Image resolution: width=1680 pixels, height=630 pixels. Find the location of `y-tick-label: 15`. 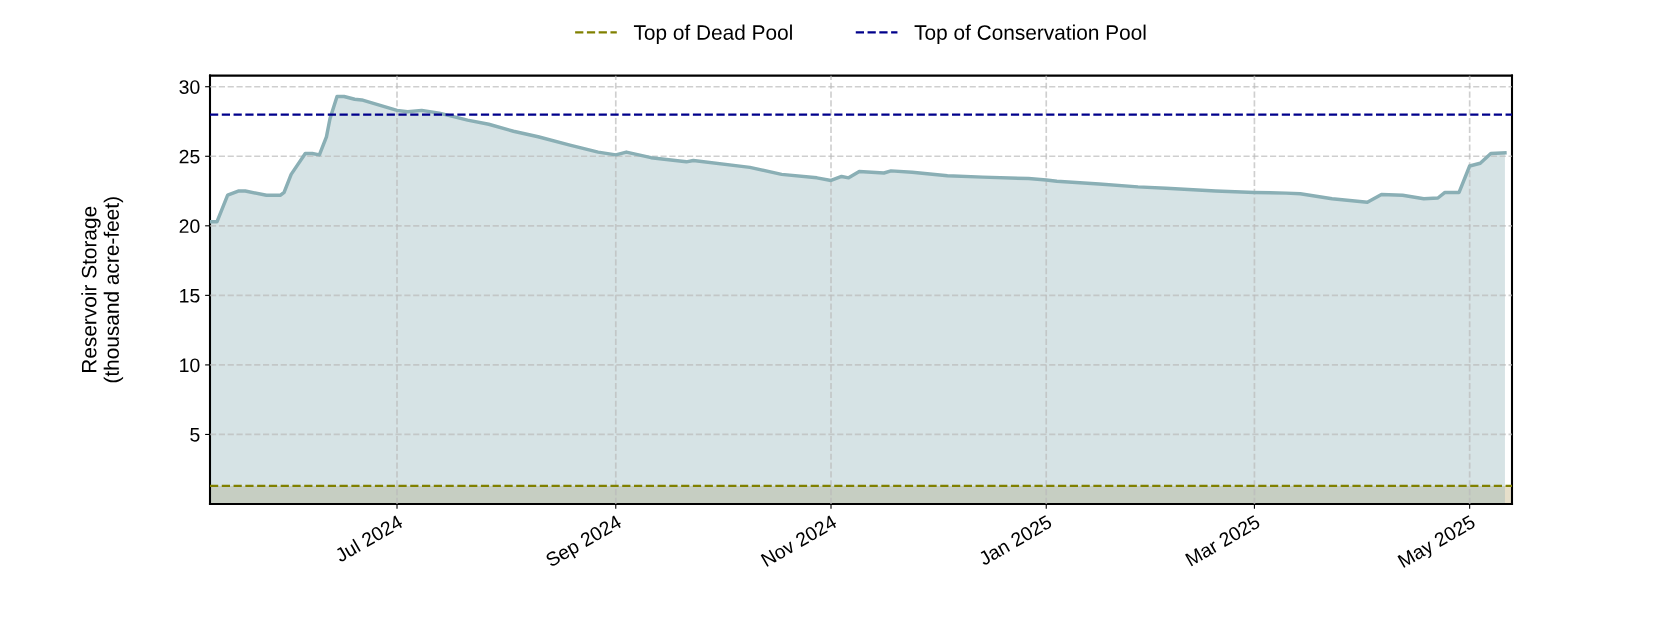

y-tick-label: 15 is located at coordinates (190, 296).